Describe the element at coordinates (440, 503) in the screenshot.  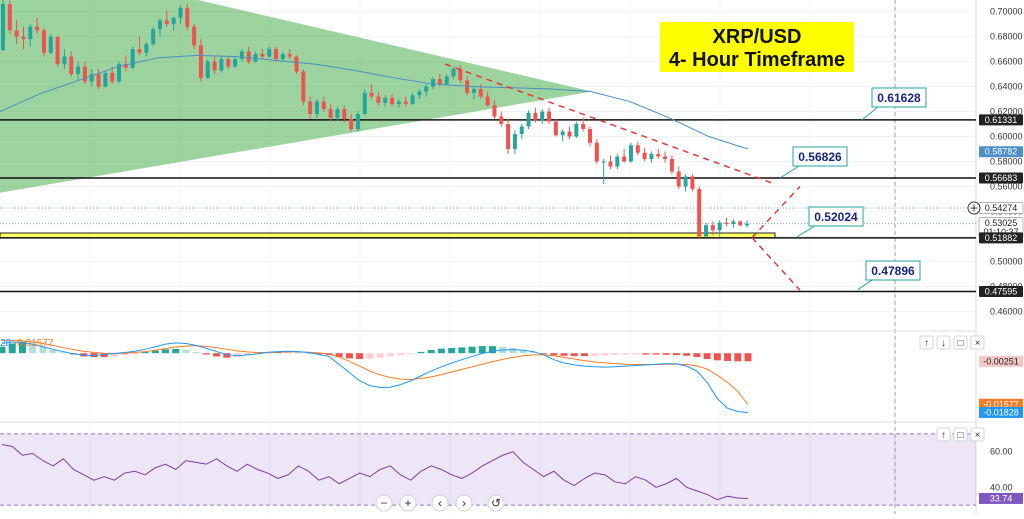
I see `scroll-left-icon` at that location.